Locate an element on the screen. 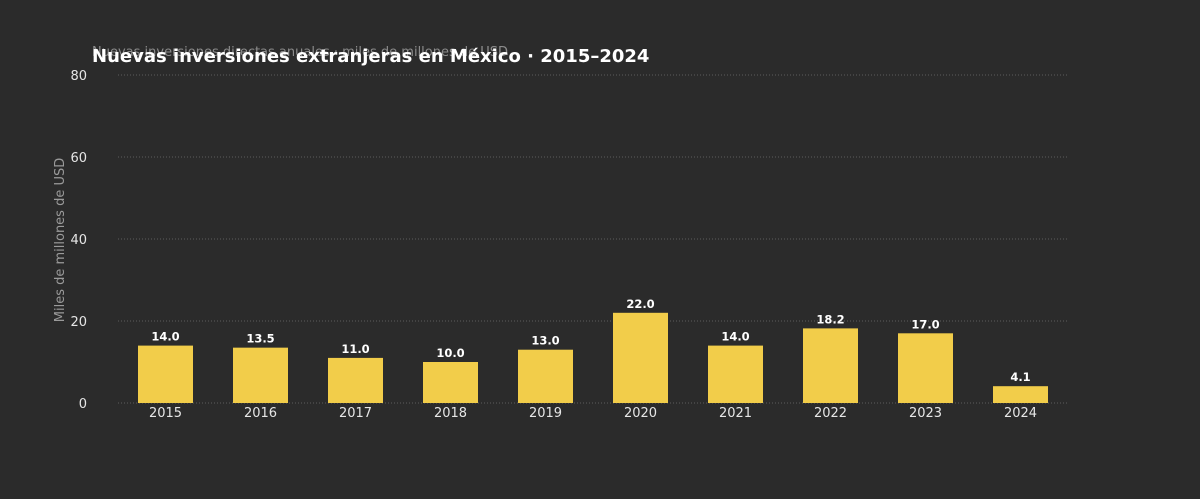  x-tick-label: 2021 is located at coordinates (735, 413).